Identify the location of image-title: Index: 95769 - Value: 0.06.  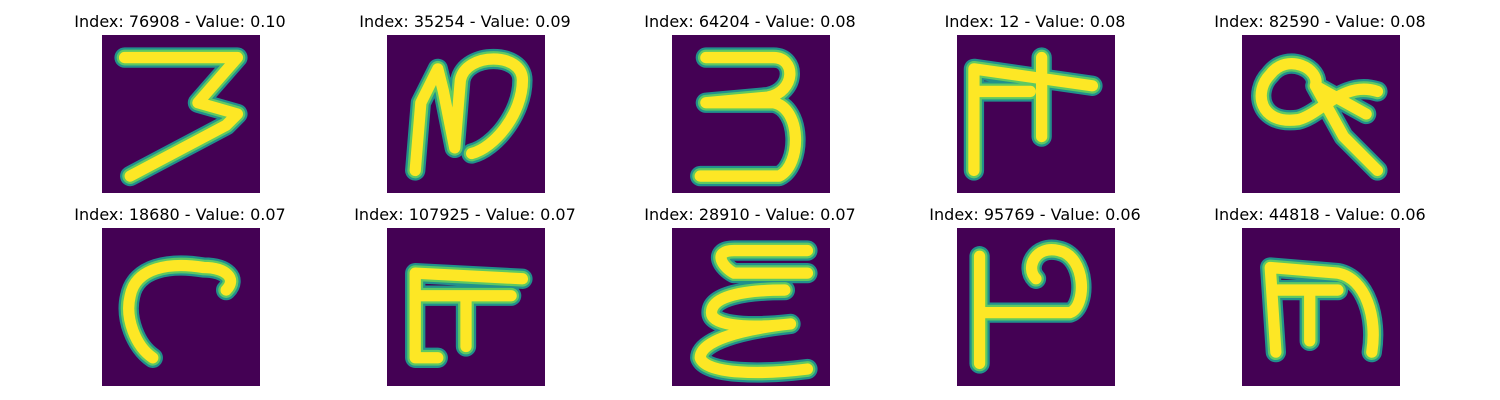
(1035, 214).